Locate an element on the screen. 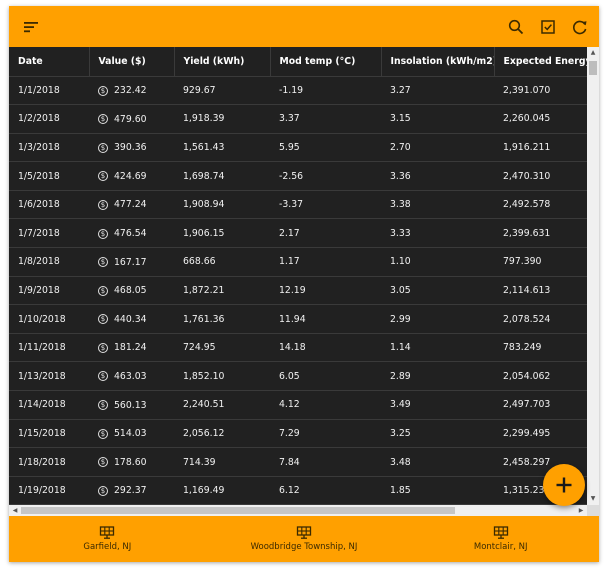 The width and height of the screenshot is (608, 573). plus-icon is located at coordinates (564, 485).